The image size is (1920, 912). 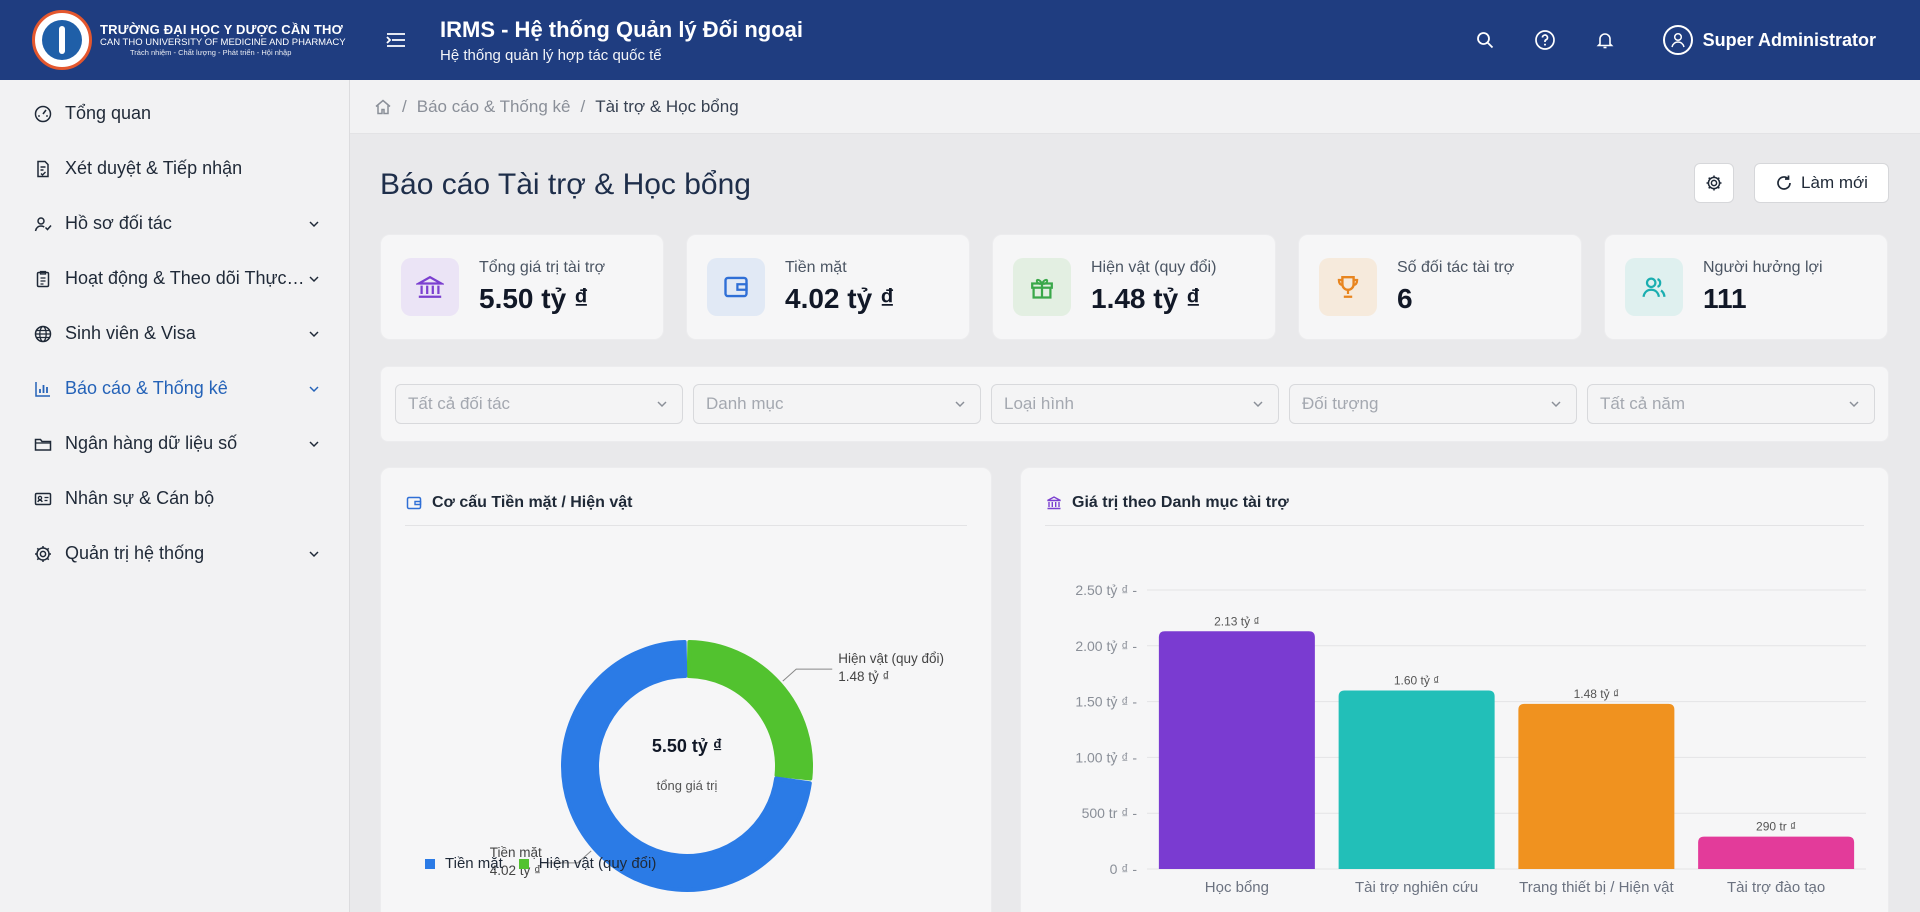 I want to click on y-tick-label: 0 ₫ -, so click(x=1124, y=869).